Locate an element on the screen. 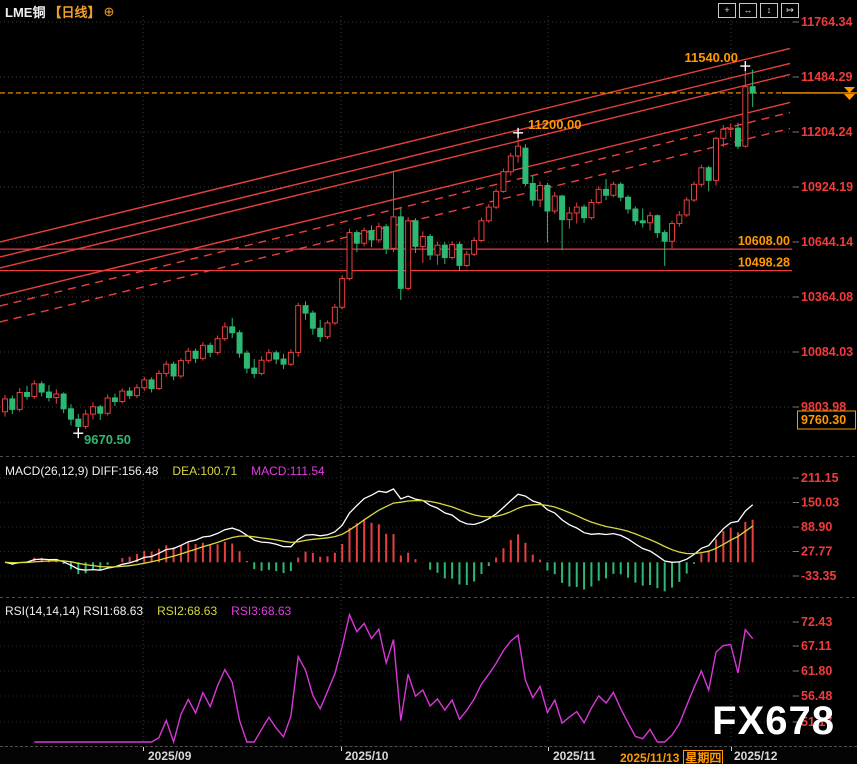 The height and width of the screenshot is (764, 857). macd-dea-value: DEA:100.71 is located at coordinates (205, 471).